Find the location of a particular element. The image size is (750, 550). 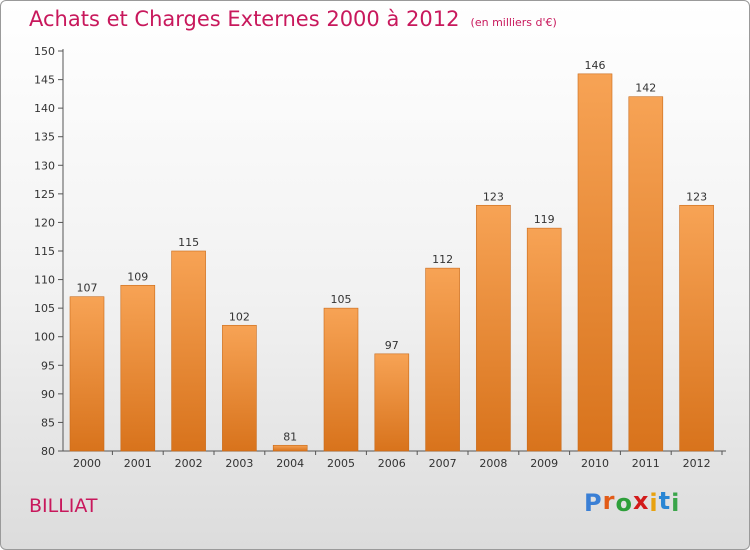

bar-2007 is located at coordinates (442, 359).